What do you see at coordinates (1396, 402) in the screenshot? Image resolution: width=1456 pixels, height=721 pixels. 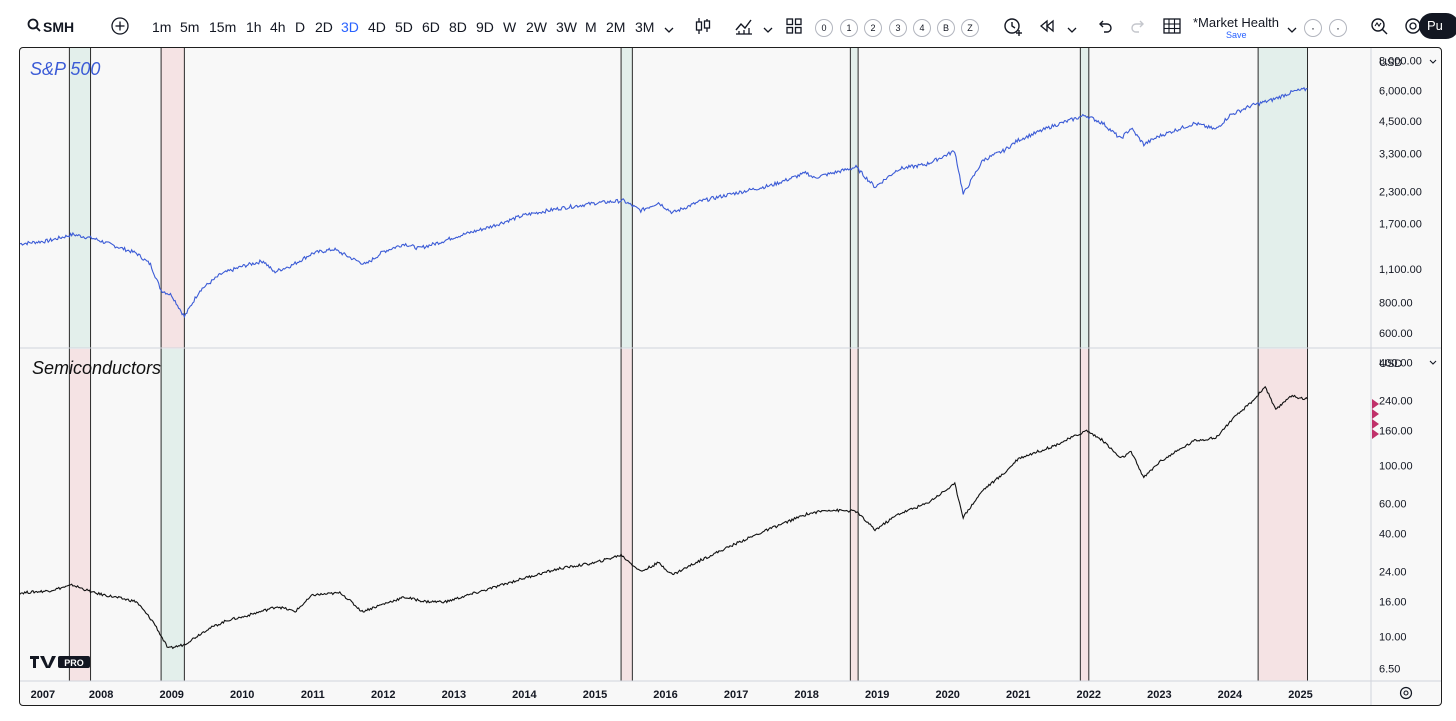 I see `price-tick-label: 240.00` at bounding box center [1396, 402].